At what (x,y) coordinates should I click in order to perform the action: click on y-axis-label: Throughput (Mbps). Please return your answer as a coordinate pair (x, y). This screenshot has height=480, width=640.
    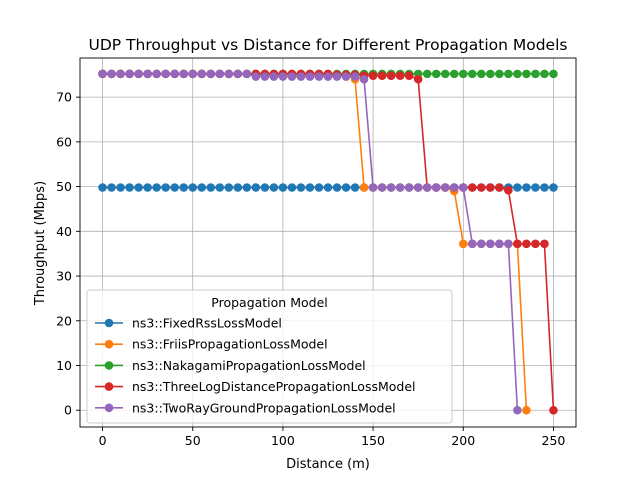
    Looking at the image, I should click on (40, 243).